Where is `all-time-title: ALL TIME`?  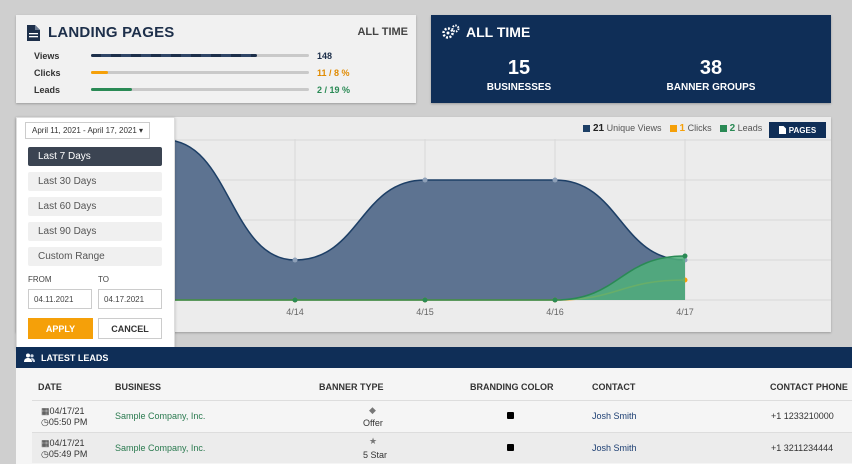 all-time-title: ALL TIME is located at coordinates (486, 32).